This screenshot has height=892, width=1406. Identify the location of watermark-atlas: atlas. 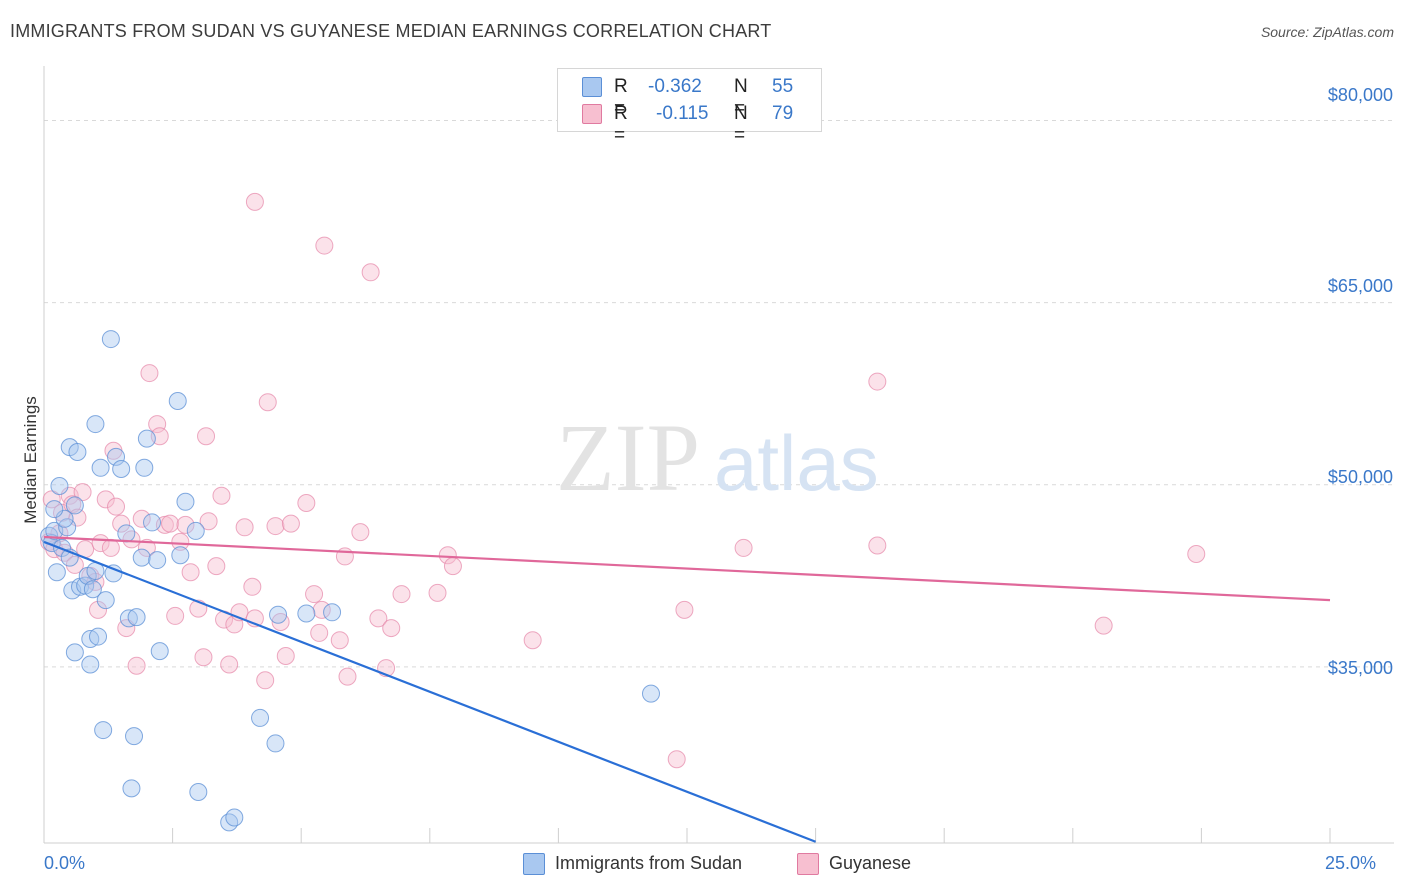
(796, 463).